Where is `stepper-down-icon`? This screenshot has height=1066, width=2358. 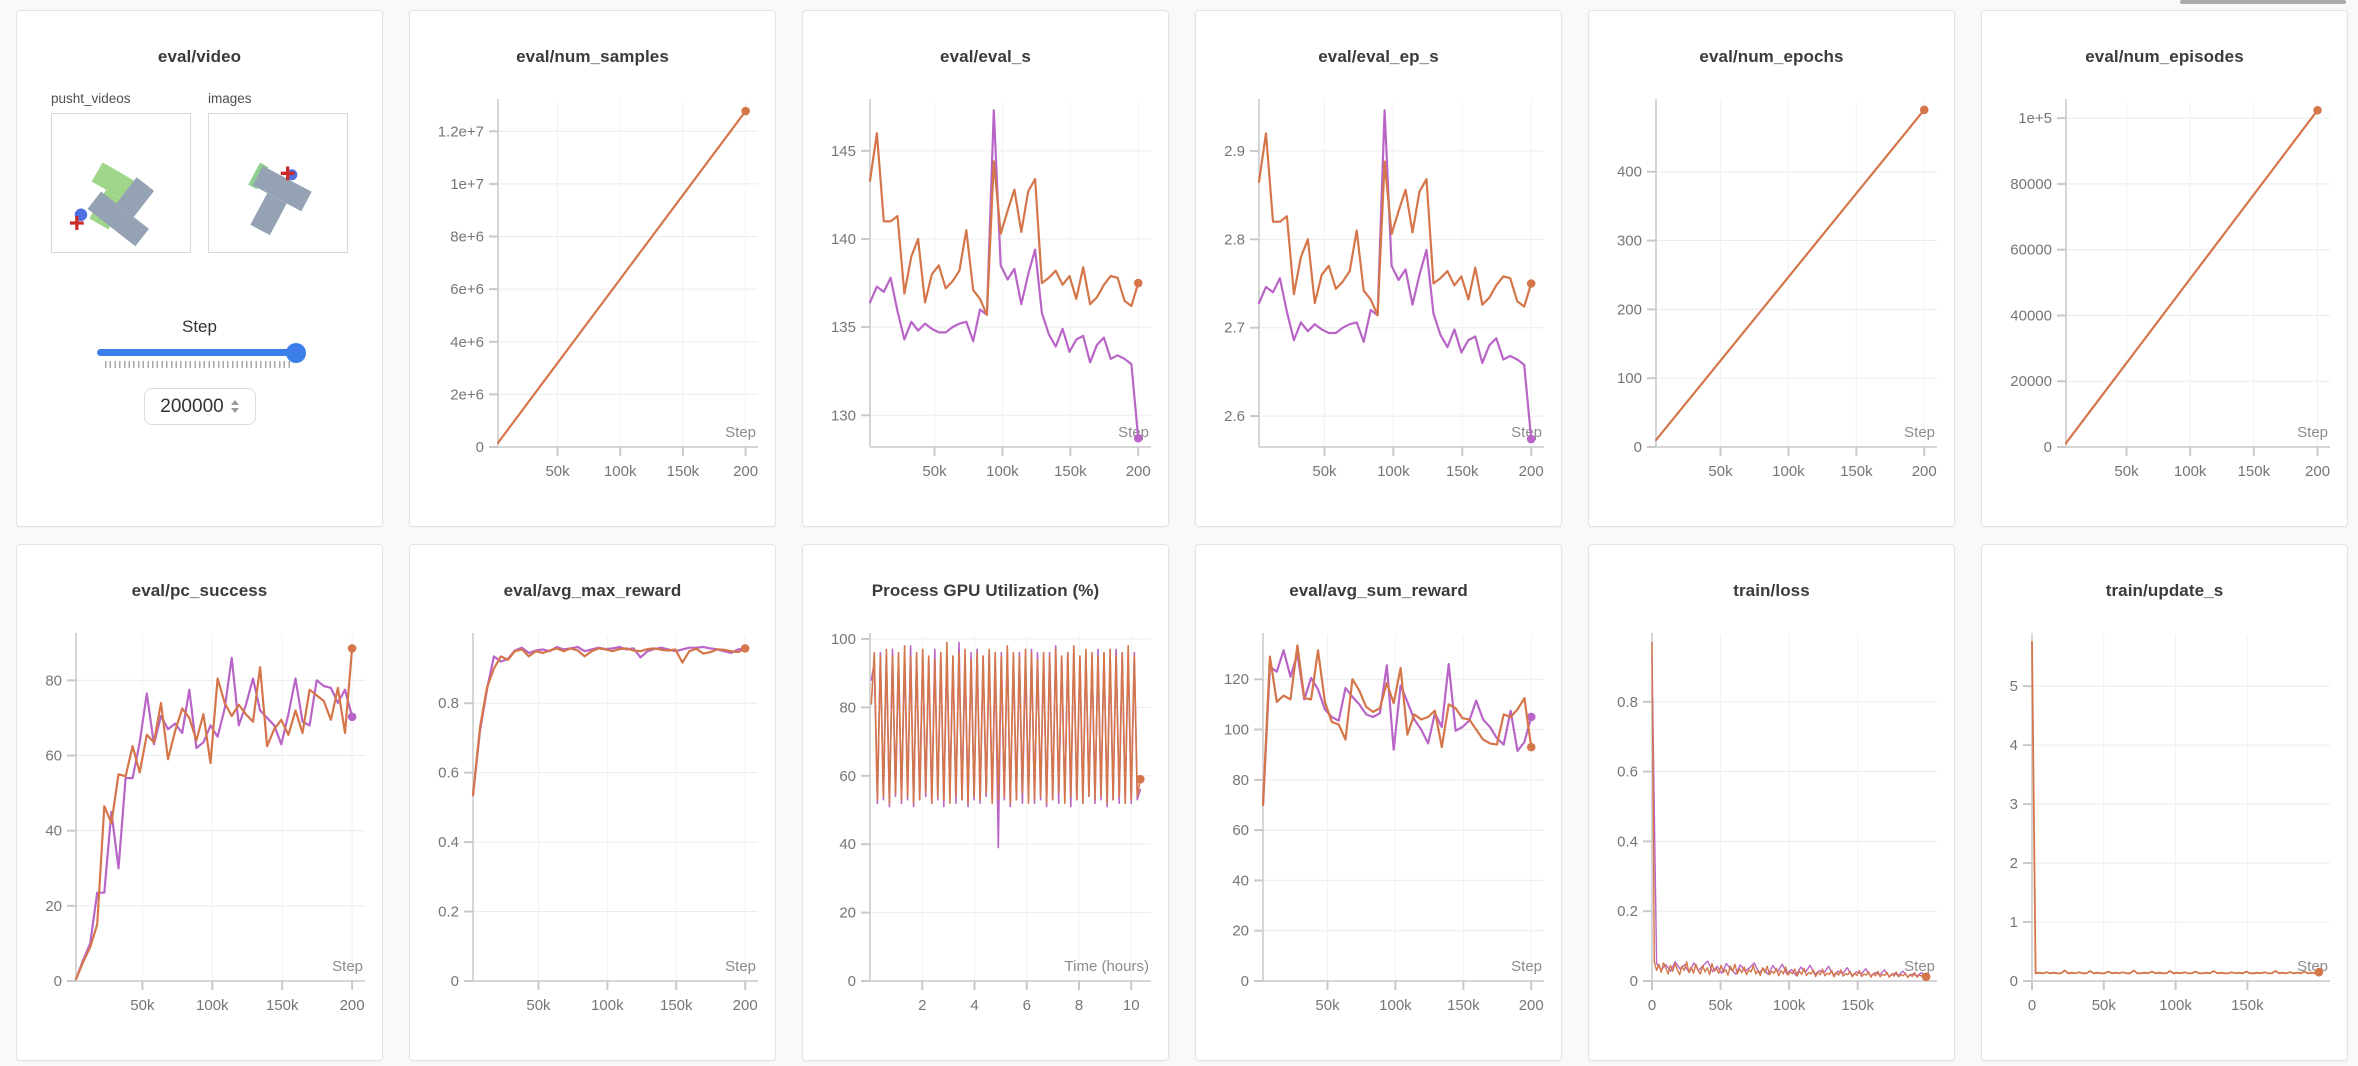 stepper-down-icon is located at coordinates (234, 410).